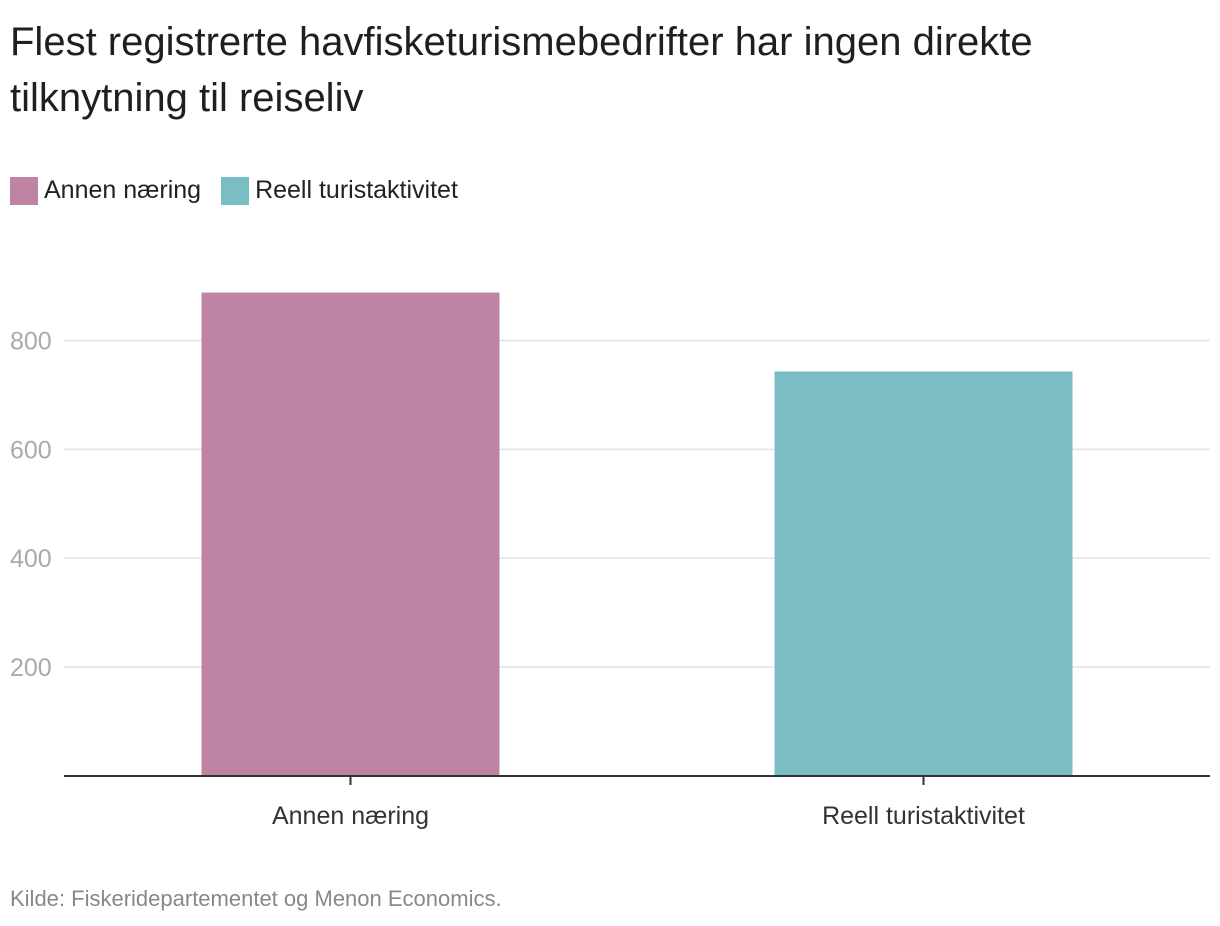  What do you see at coordinates (350, 816) in the screenshot?
I see `x-tick-label-0: Annen næring` at bounding box center [350, 816].